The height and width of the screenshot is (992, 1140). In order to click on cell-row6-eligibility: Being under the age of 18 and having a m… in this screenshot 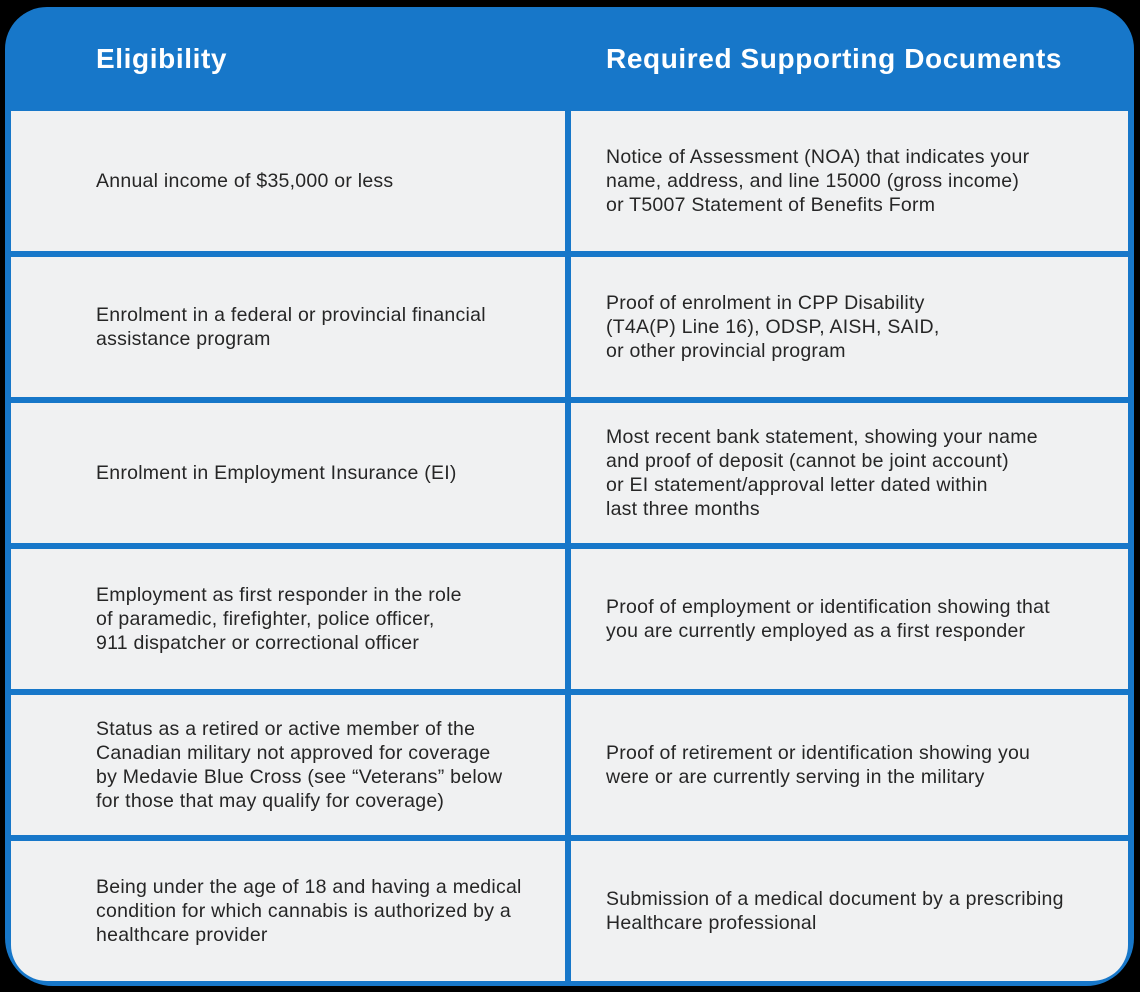, I will do `click(288, 911)`.